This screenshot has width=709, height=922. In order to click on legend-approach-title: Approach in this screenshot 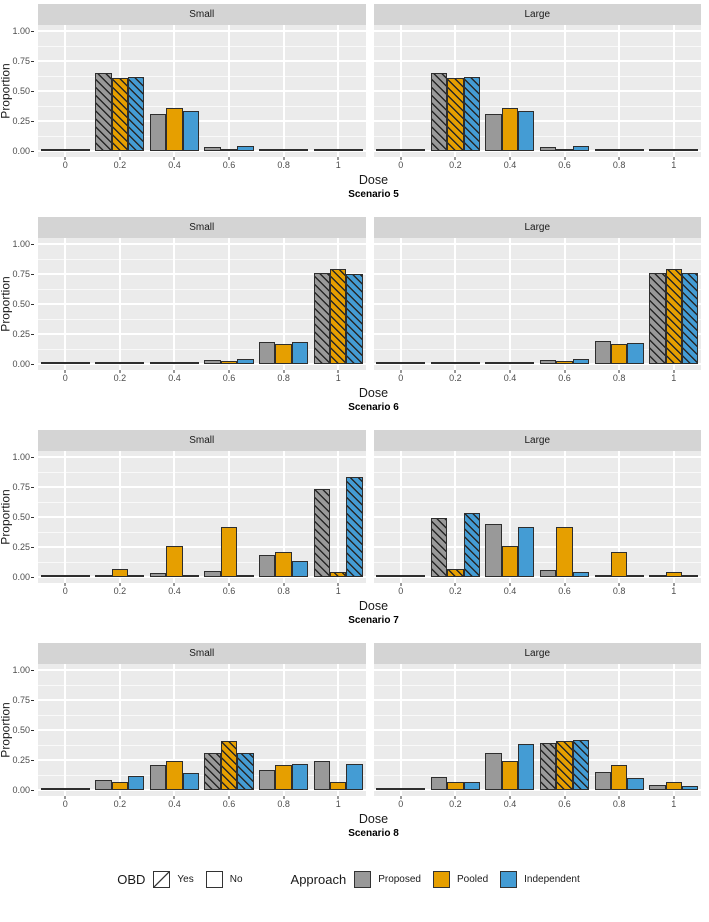, I will do `click(318, 879)`.